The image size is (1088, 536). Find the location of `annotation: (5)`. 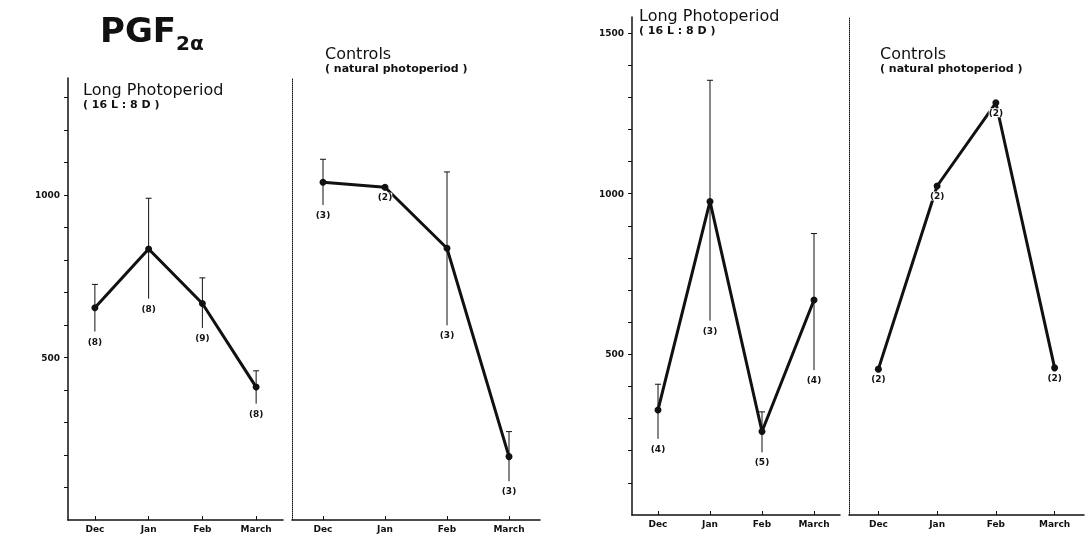

annotation: (5) is located at coordinates (762, 462).